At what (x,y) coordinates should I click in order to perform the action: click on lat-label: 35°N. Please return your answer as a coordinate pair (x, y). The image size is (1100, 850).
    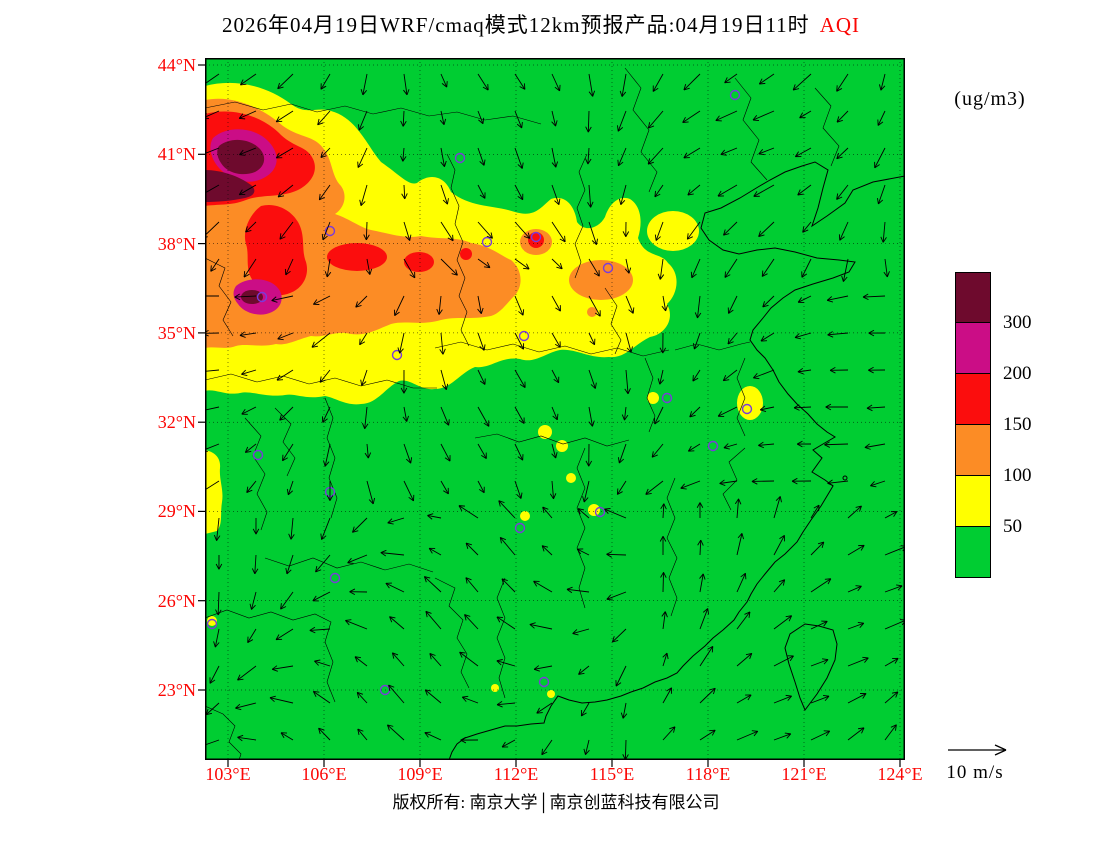
    Looking at the image, I should click on (176, 333).